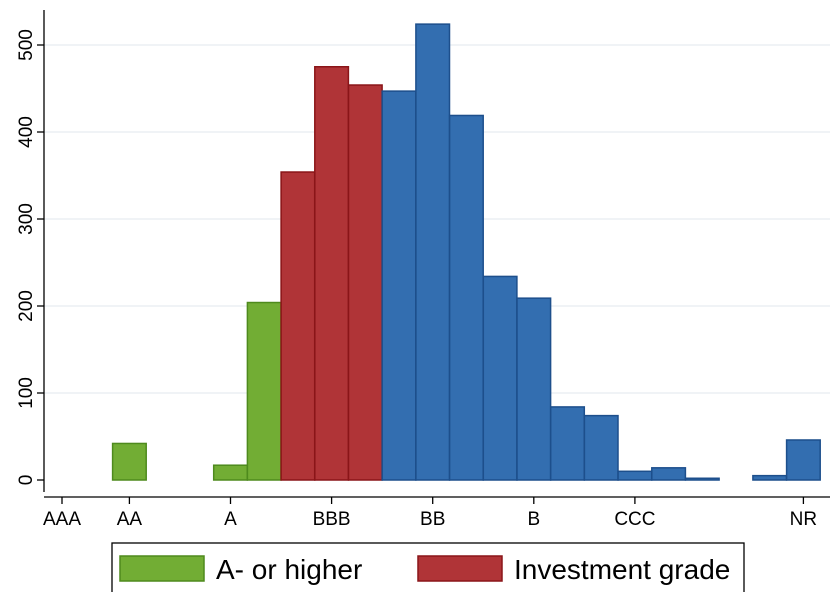 This screenshot has width=830, height=592. What do you see at coordinates (129, 461) in the screenshot?
I see `bar-aa` at bounding box center [129, 461].